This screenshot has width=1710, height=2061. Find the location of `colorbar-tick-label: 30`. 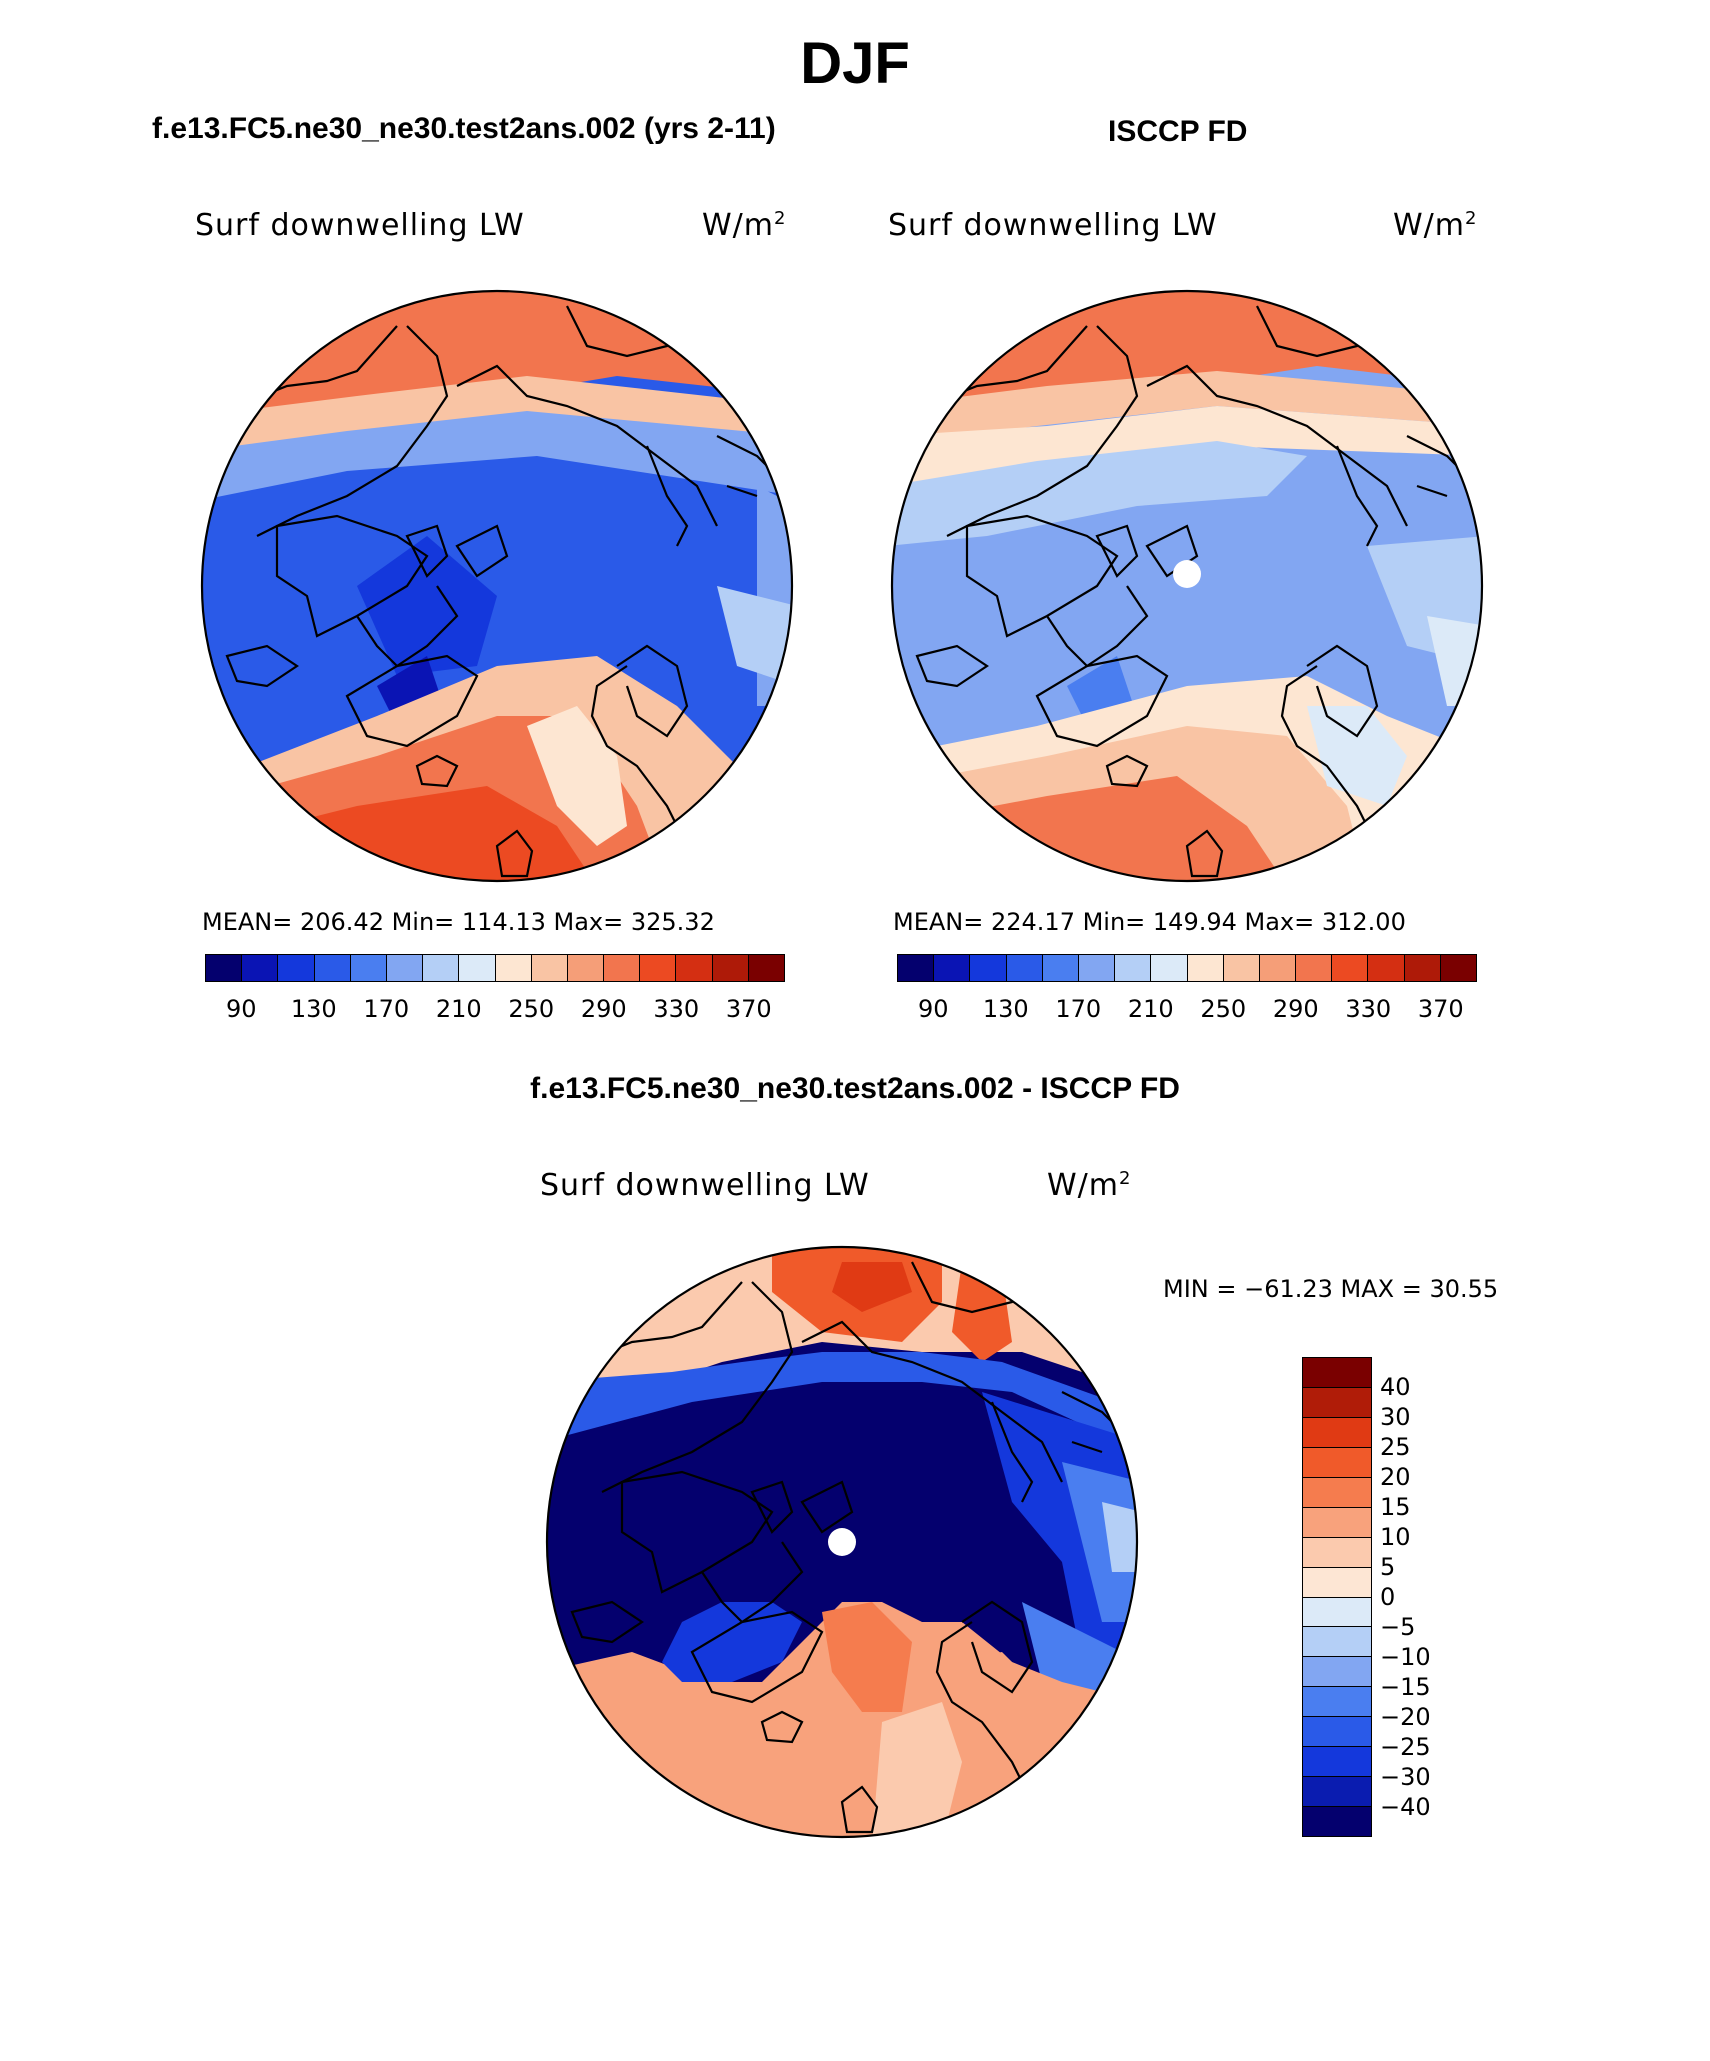

colorbar-tick-label: 30 is located at coordinates (1395, 1417).